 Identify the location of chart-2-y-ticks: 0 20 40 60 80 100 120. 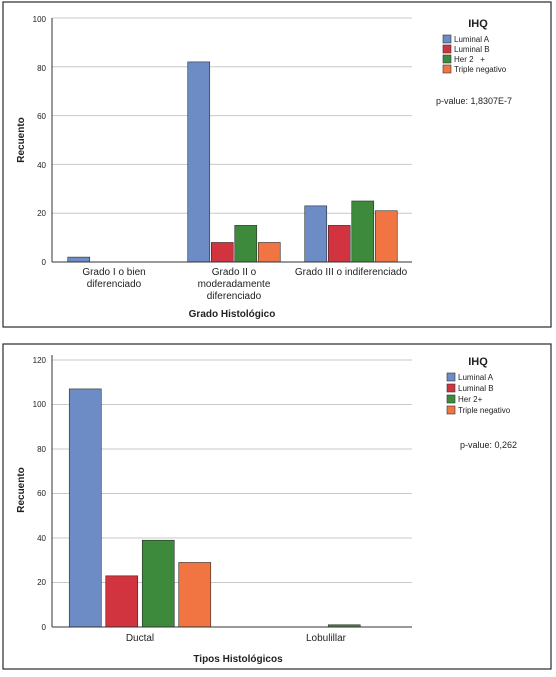
(40, 494).